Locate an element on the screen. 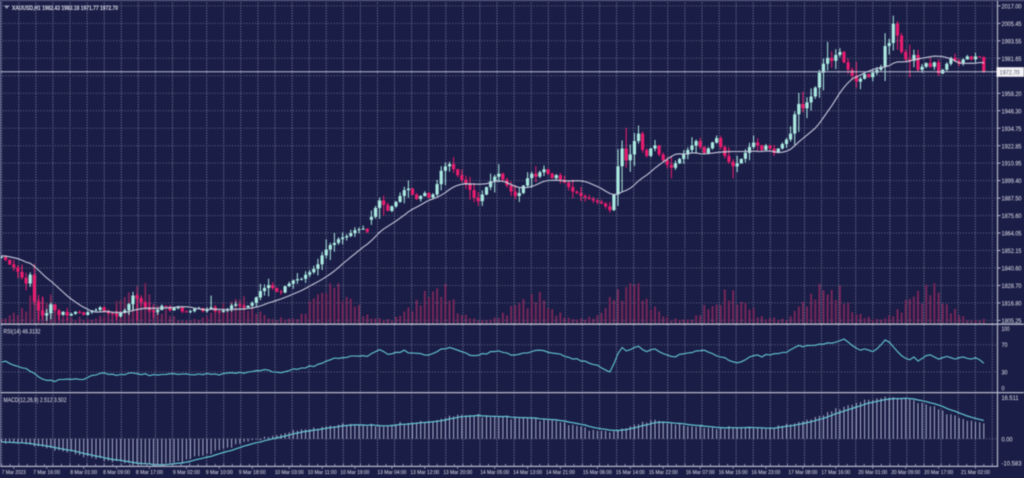 The height and width of the screenshot is (478, 1024). svg-text: 2017.00 is located at coordinates (1012, 7).